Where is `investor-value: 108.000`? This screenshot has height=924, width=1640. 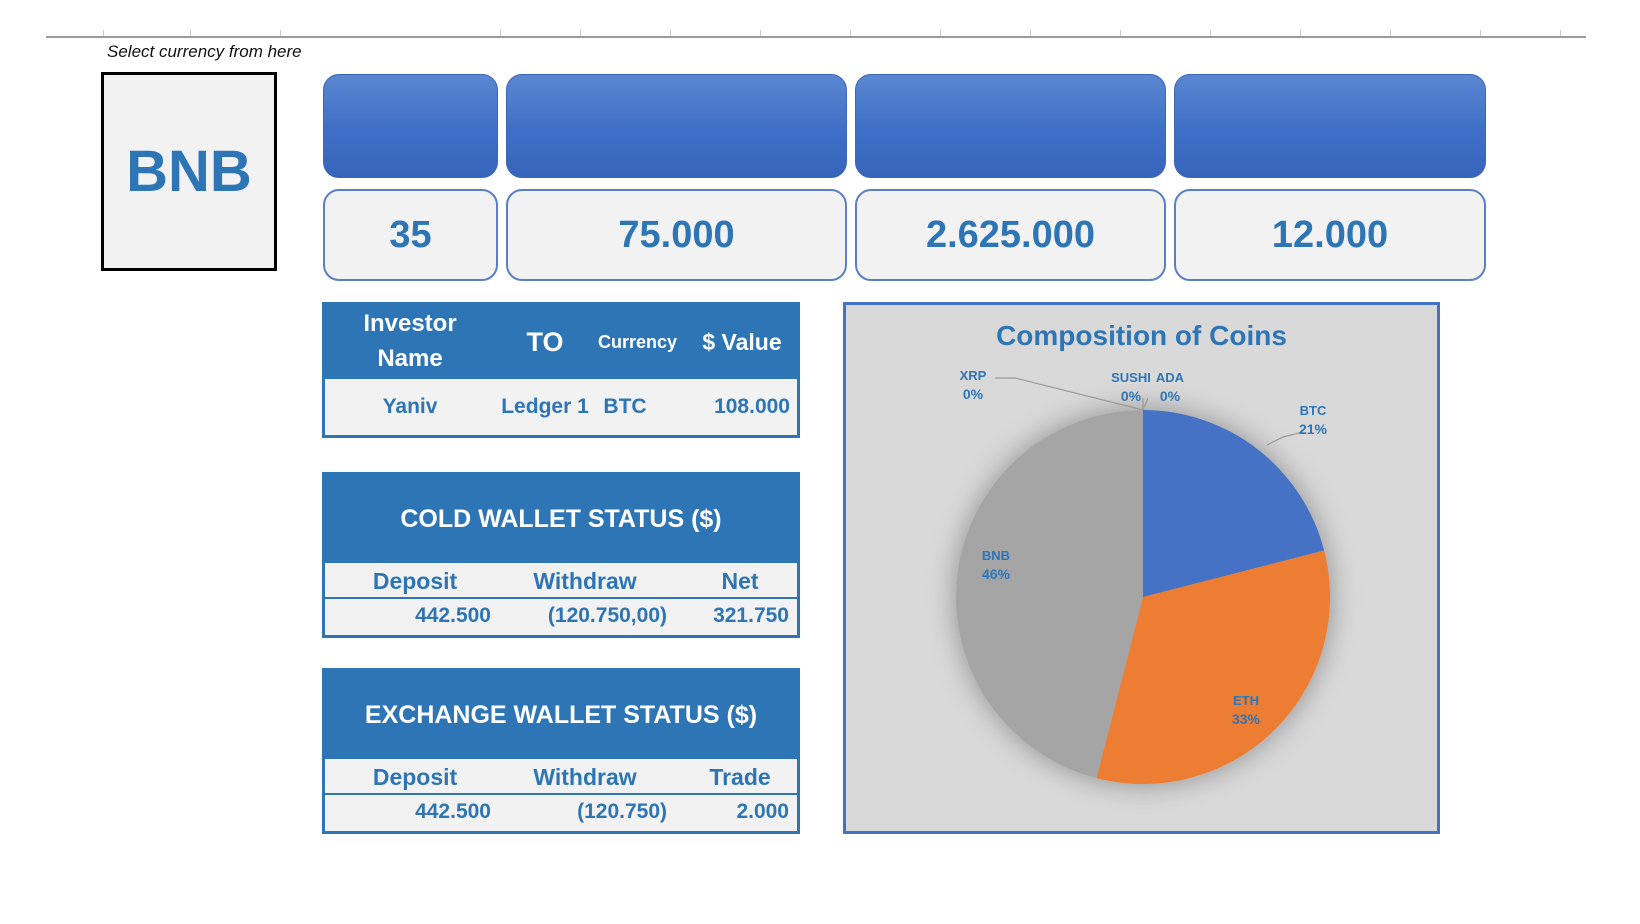 investor-value: 108.000 is located at coordinates (752, 406).